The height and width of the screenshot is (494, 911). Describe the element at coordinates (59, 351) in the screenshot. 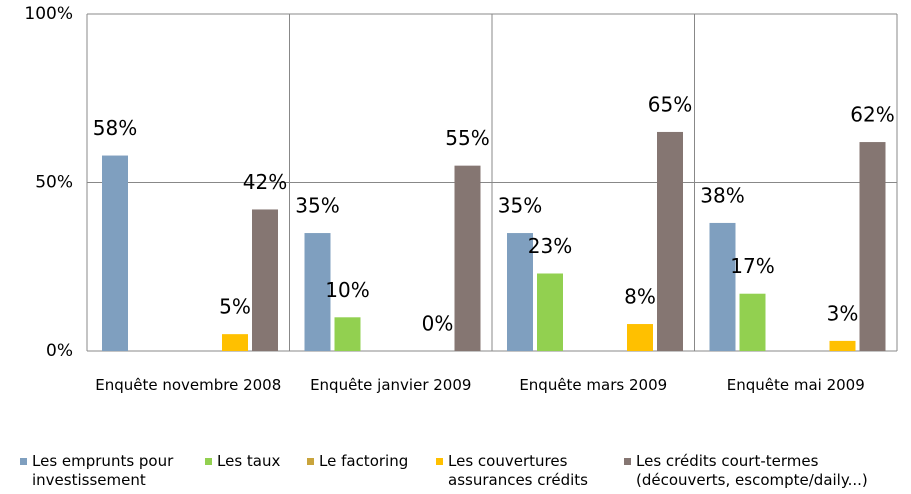

I see `y-tick-label: 0%` at that location.